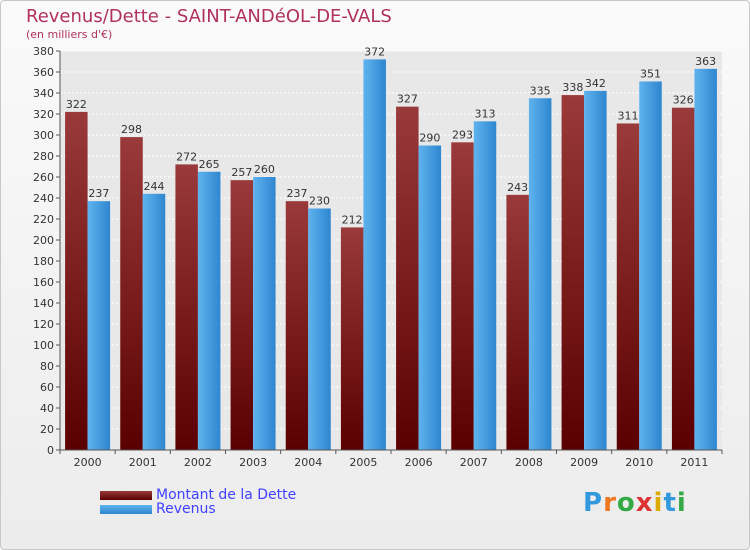 The width and height of the screenshot is (750, 550). I want to click on data-label-revenus: 290, so click(429, 138).